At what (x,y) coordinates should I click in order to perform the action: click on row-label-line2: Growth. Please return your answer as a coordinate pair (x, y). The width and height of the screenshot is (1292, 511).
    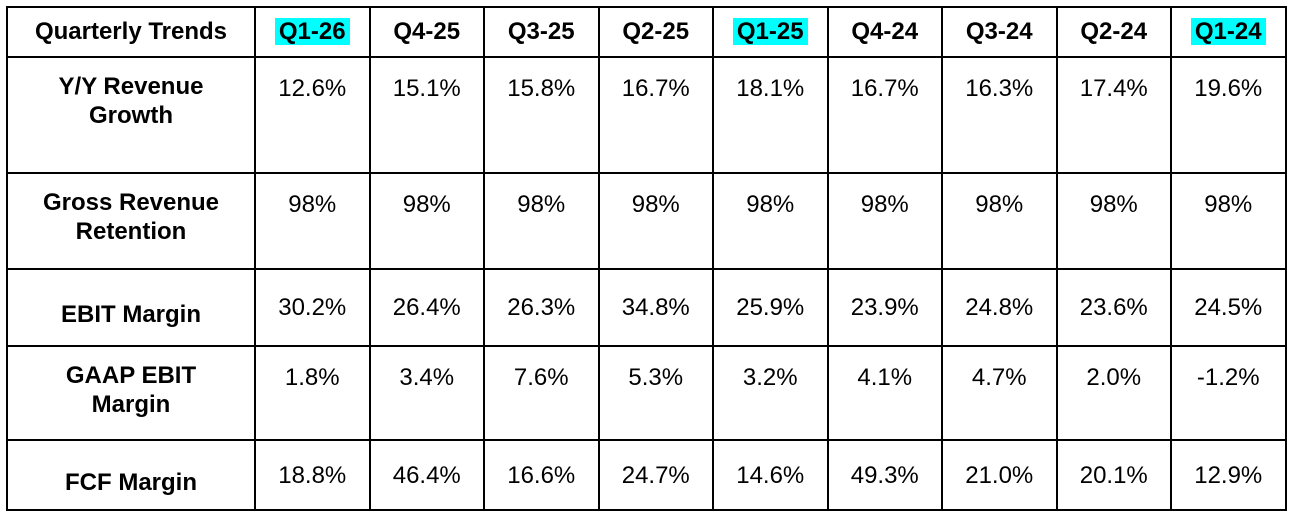
    Looking at the image, I should click on (131, 115).